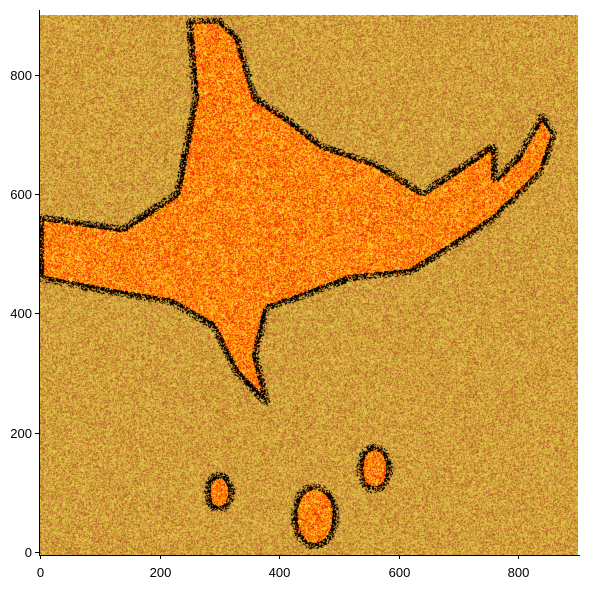 The height and width of the screenshot is (590, 590). I want to click on x-tick-label: 0, so click(40, 572).